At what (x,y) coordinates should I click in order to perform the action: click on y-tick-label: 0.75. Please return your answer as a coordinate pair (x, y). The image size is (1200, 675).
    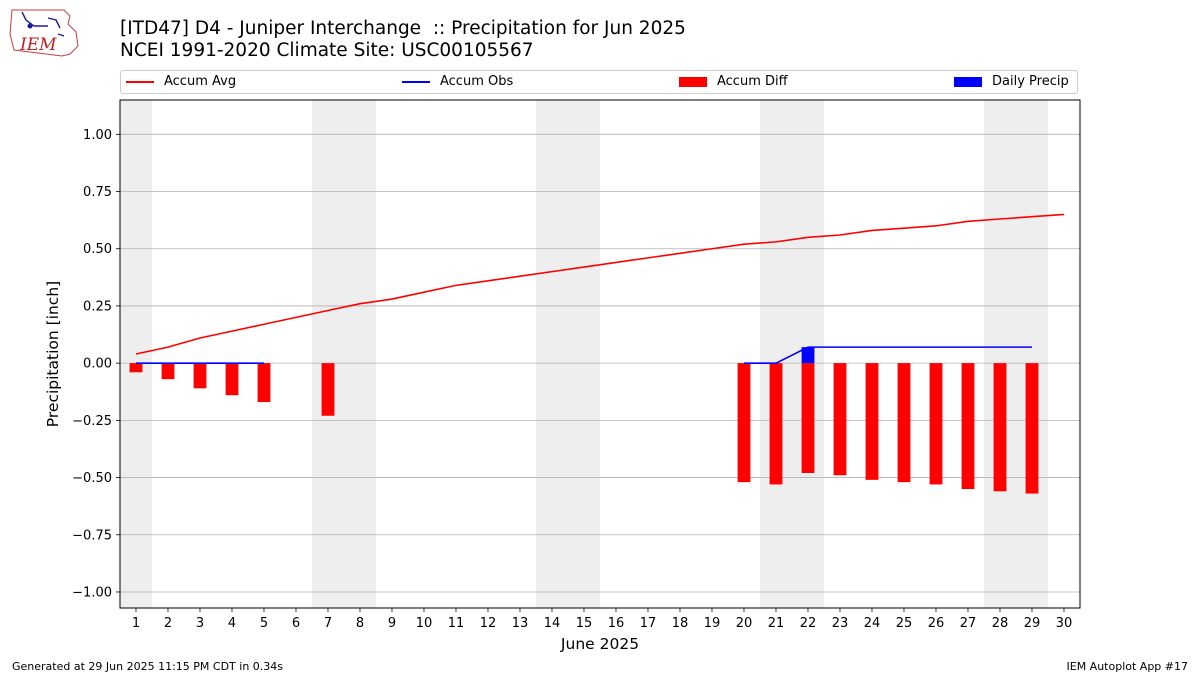
    Looking at the image, I should click on (97, 192).